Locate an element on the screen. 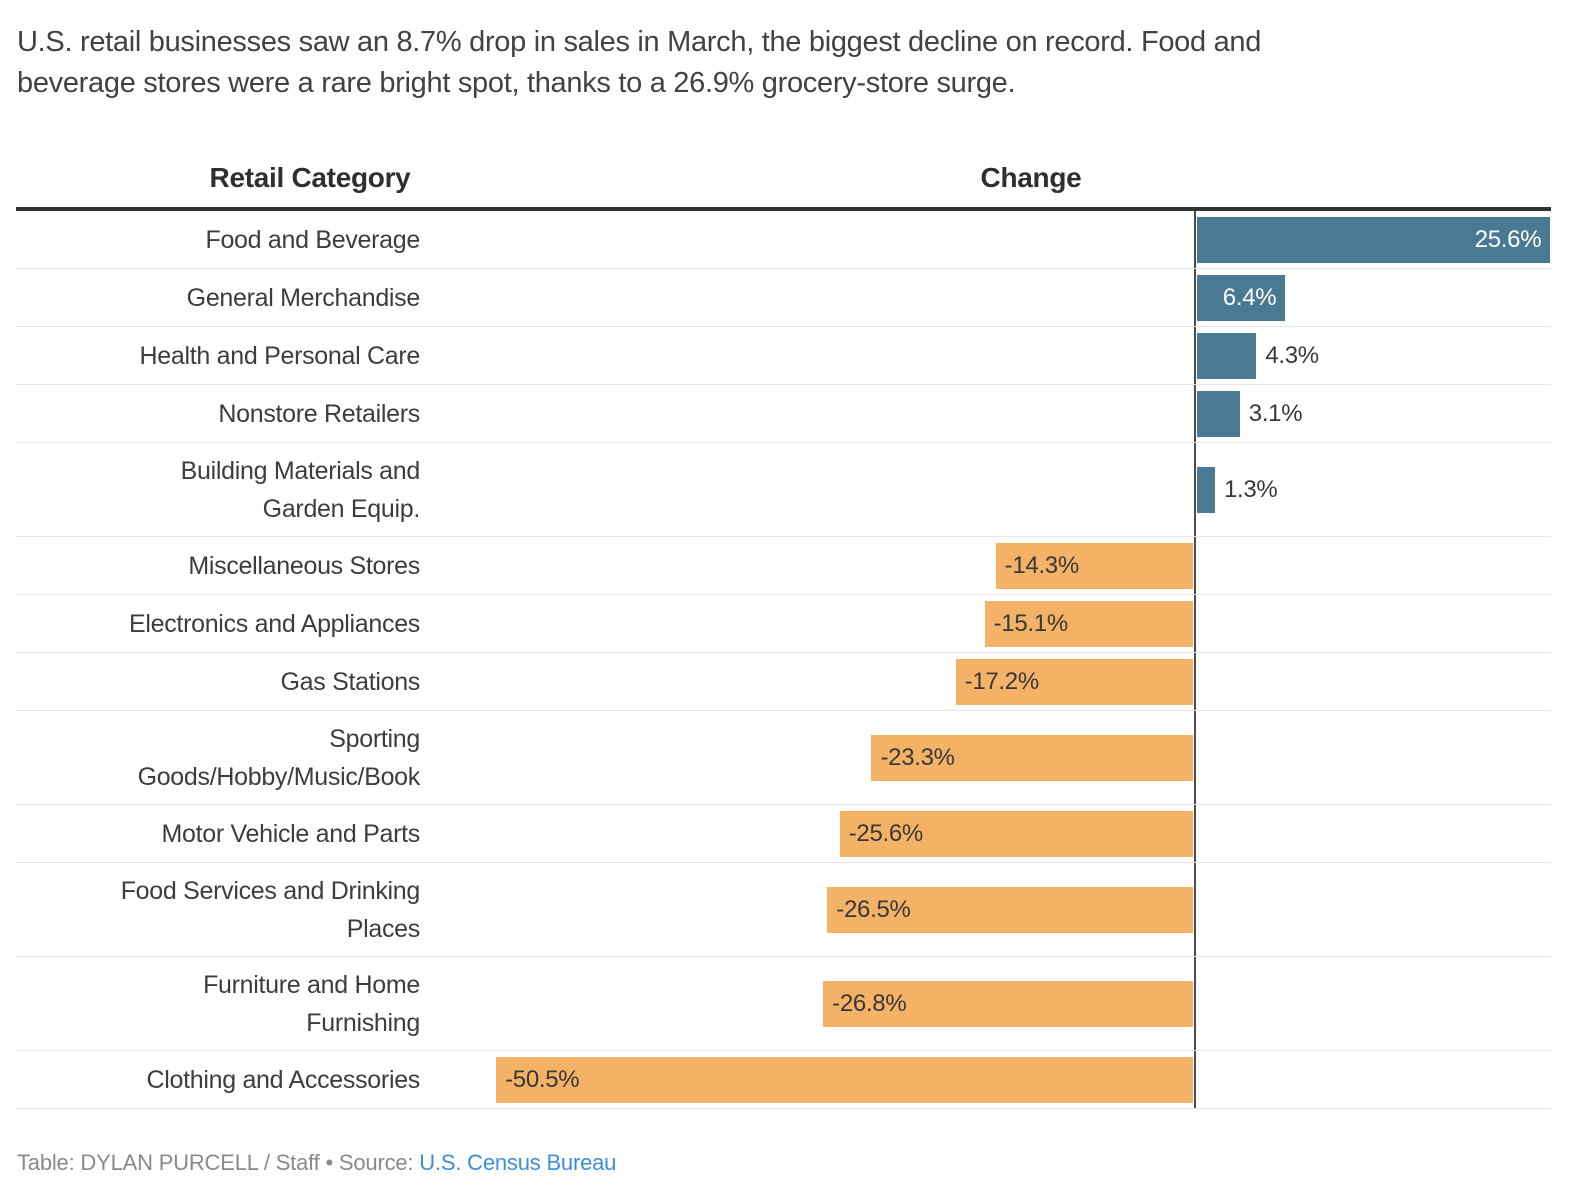 This screenshot has width=1590, height=1200. table-row: Motor Vehicle and Parts -25.6% is located at coordinates (783, 834).